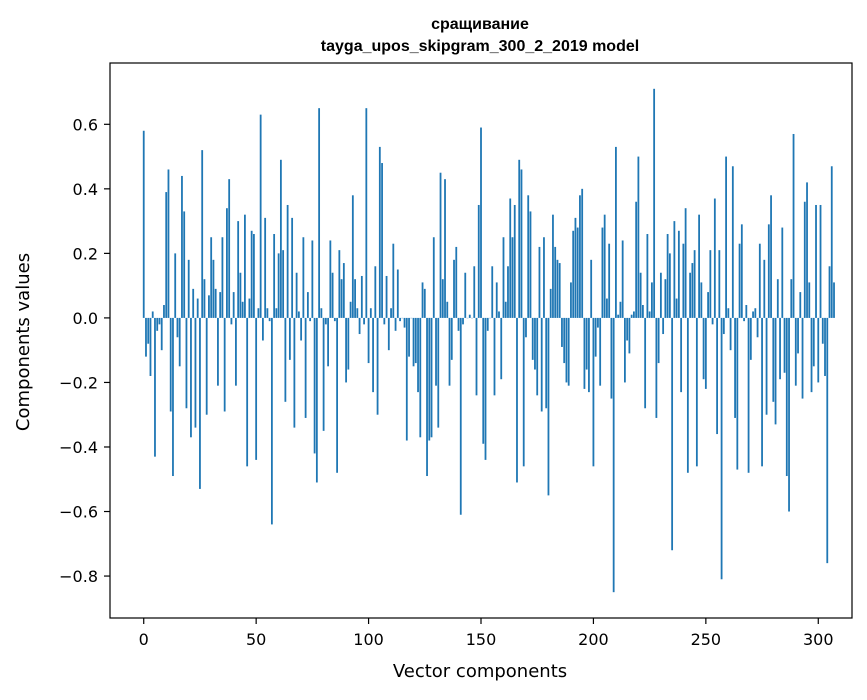 This screenshot has height=700, width=867. I want to click on x-tick-label: 200, so click(593, 639).